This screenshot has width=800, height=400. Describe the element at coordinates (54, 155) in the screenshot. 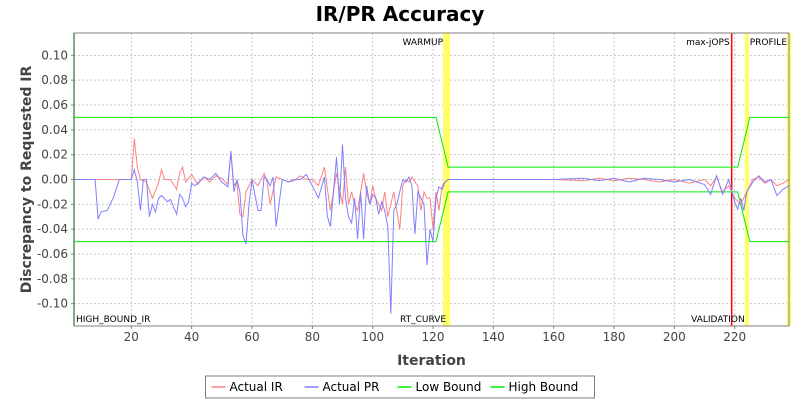

I see `y-tick-label: 0.02` at that location.